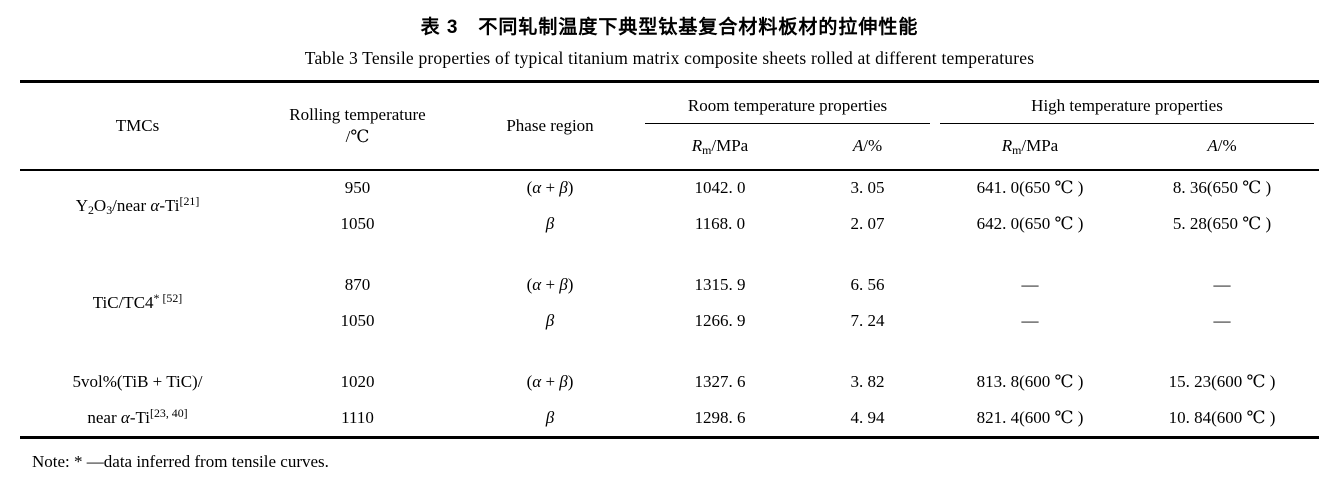 This screenshot has height=489, width=1339. I want to click on cell-rm-room: 1168. 0, so click(720, 223).